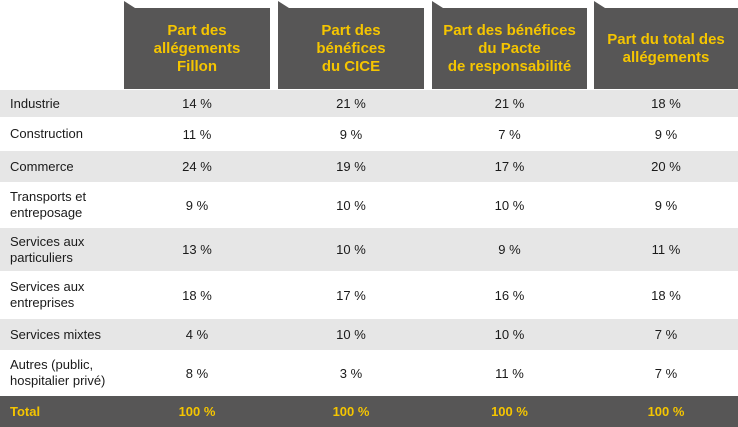  What do you see at coordinates (46, 133) in the screenshot?
I see `row-label: Construction` at bounding box center [46, 133].